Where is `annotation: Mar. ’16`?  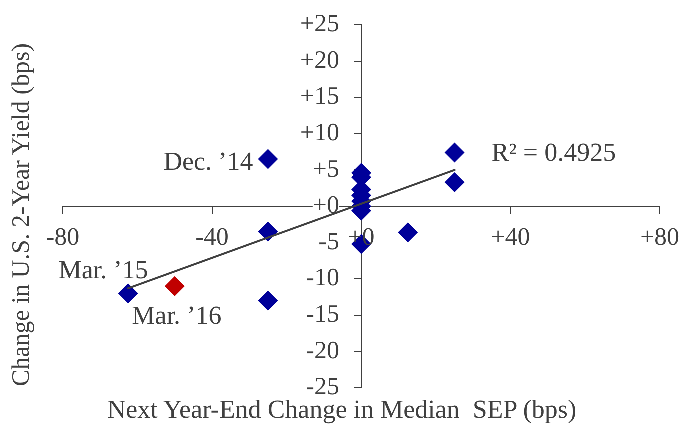
annotation: Mar. ’16 is located at coordinates (177, 315).